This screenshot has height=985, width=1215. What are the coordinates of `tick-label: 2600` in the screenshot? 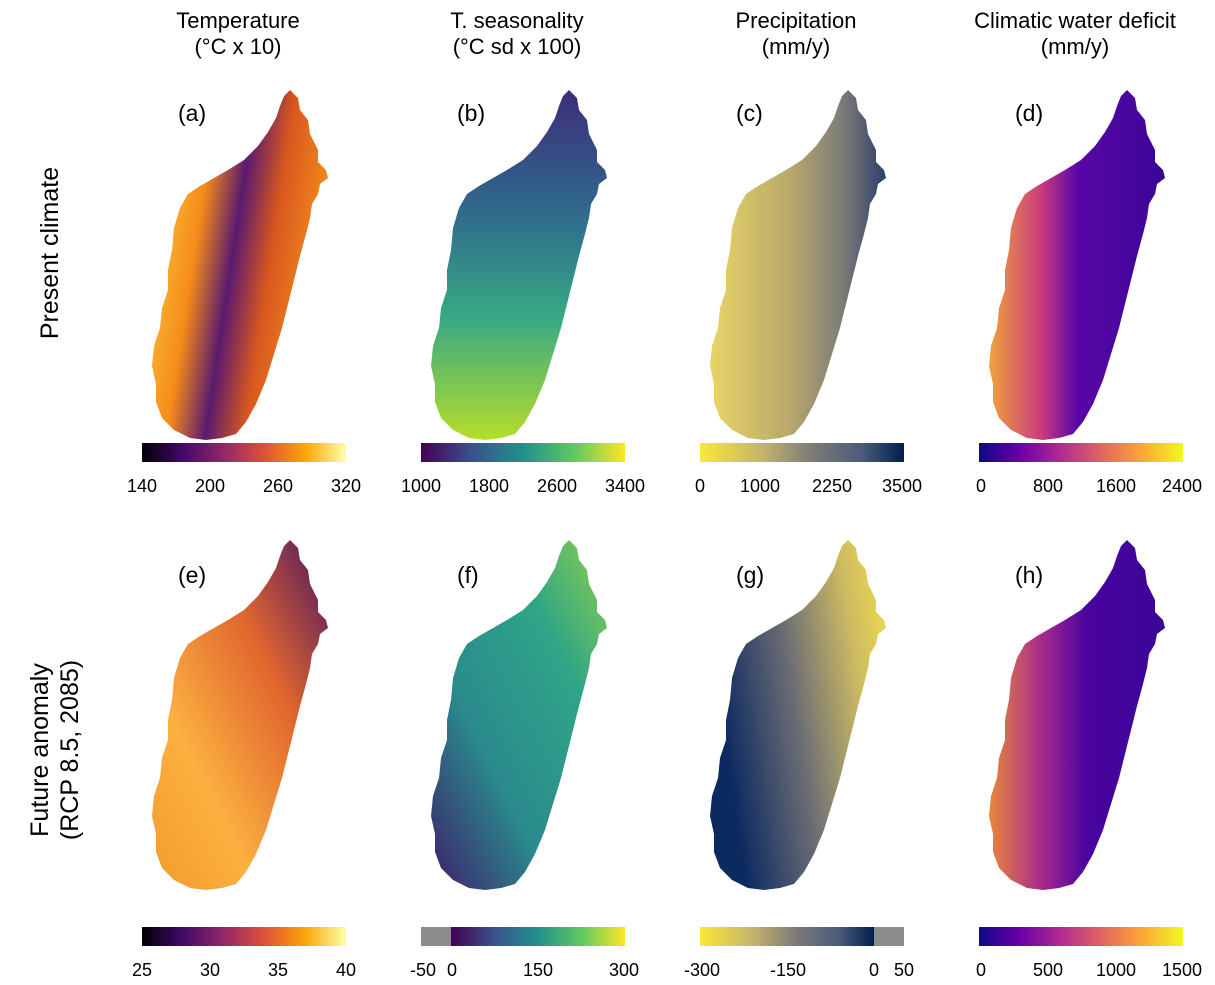 It's located at (557, 486).